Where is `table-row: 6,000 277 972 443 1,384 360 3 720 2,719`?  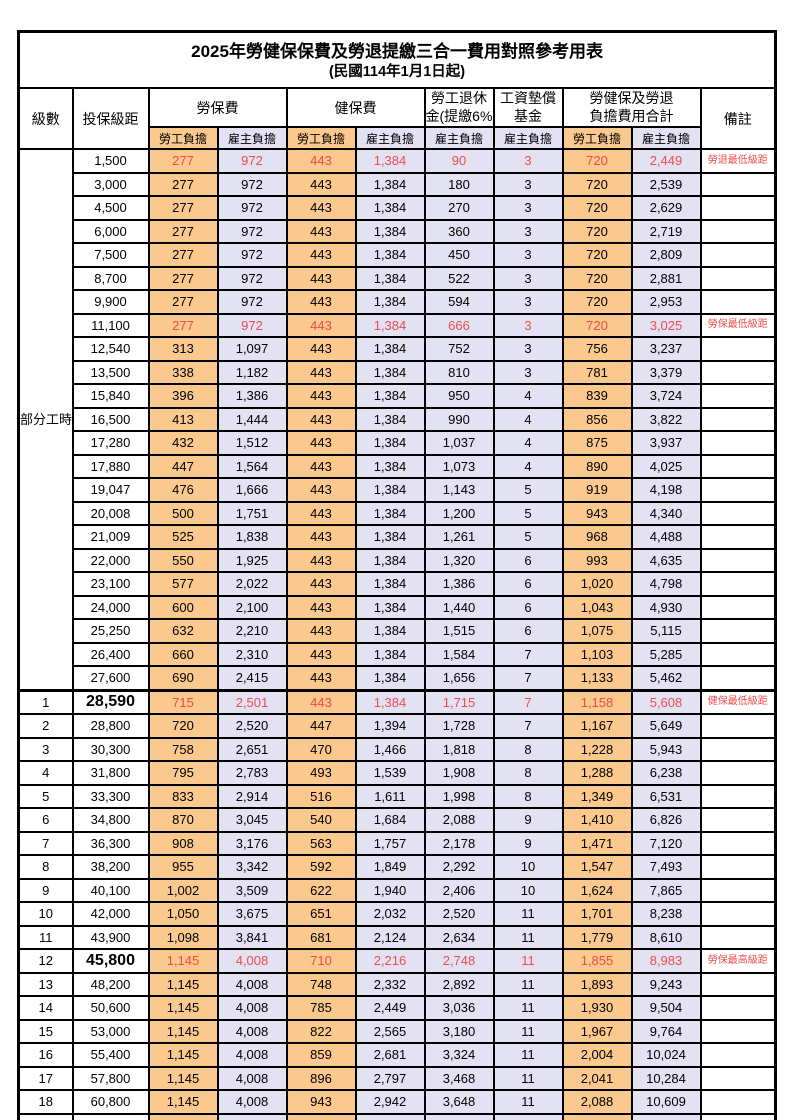
table-row: 6,000 277 972 443 1,384 360 3 720 2,719 is located at coordinates (398, 231).